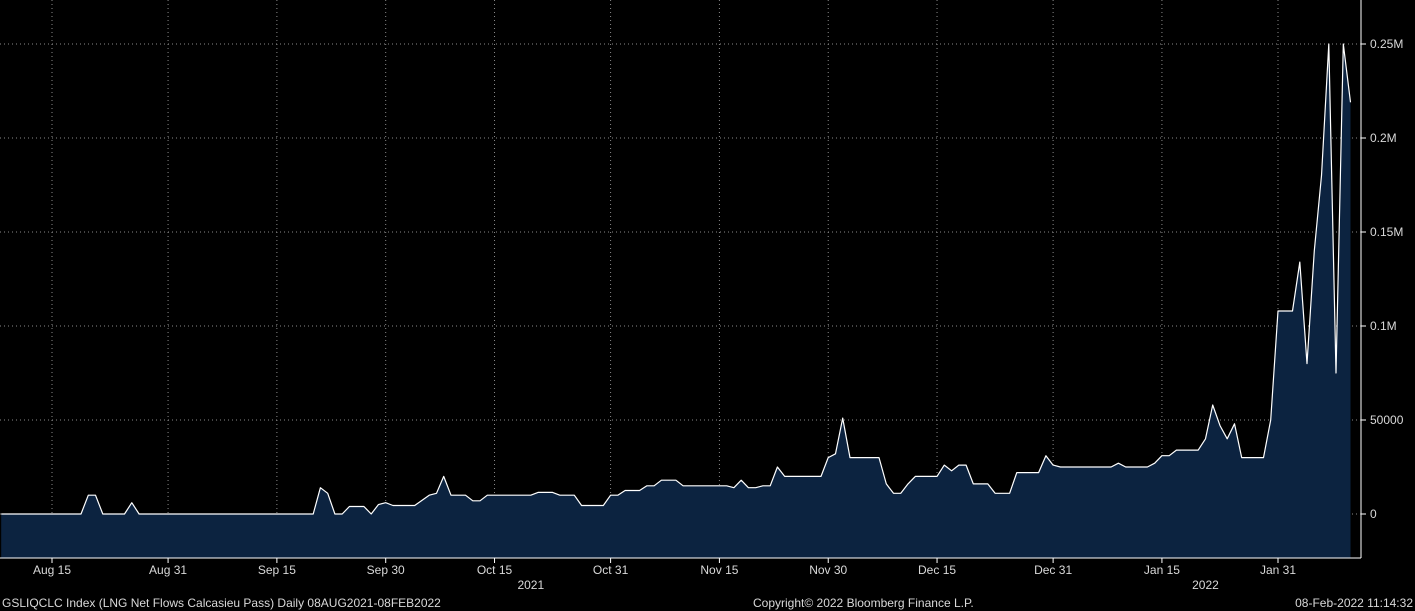 This screenshot has height=611, width=1415. What do you see at coordinates (1383, 326) in the screenshot?
I see `y-tick-label: 0.1M` at bounding box center [1383, 326].